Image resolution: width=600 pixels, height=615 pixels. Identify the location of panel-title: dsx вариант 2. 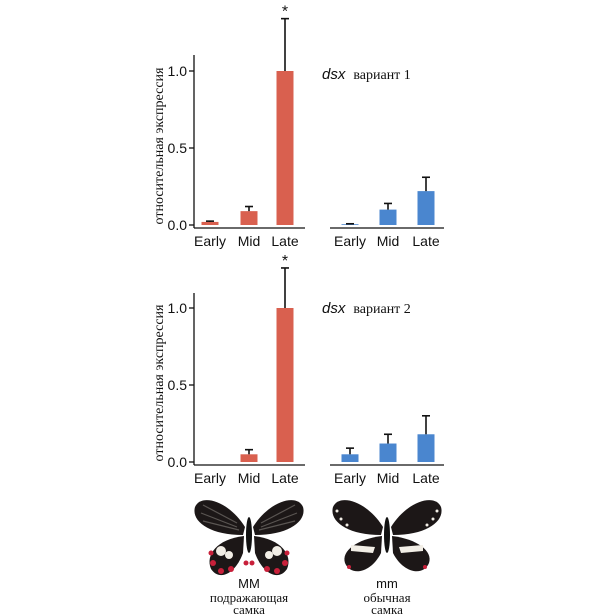
(366, 308).